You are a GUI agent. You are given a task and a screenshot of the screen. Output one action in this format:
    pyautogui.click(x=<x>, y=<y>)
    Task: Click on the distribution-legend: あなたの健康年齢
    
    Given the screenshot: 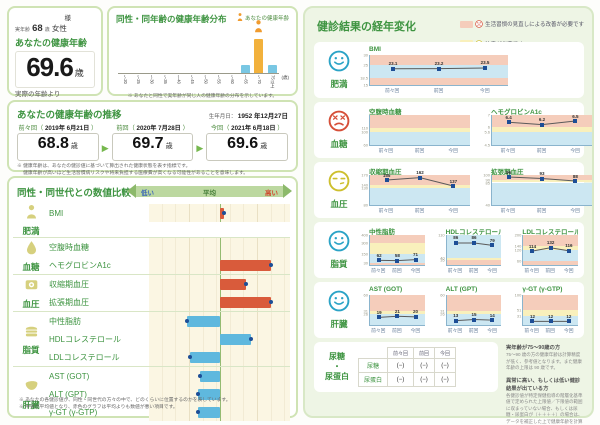 What is the action you would take?
    pyautogui.click(x=263, y=18)
    